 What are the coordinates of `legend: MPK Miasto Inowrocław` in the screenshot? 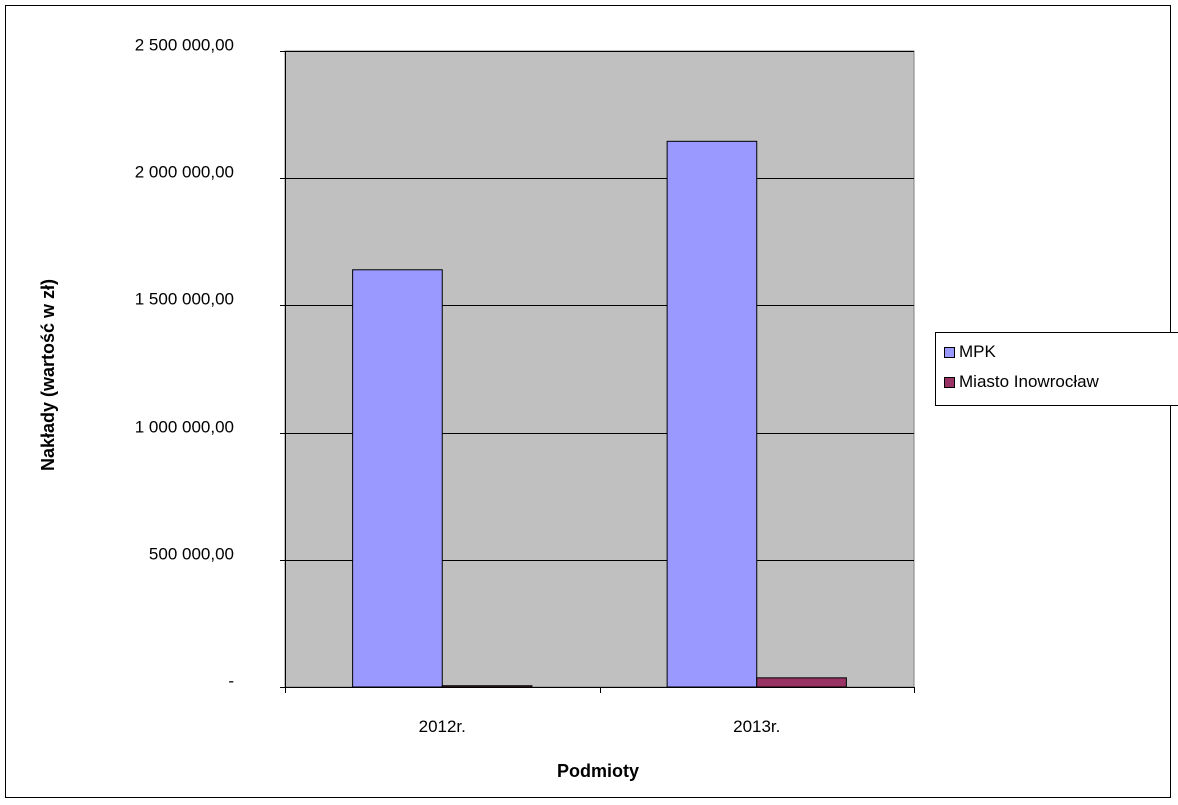 It's located at (1056, 369).